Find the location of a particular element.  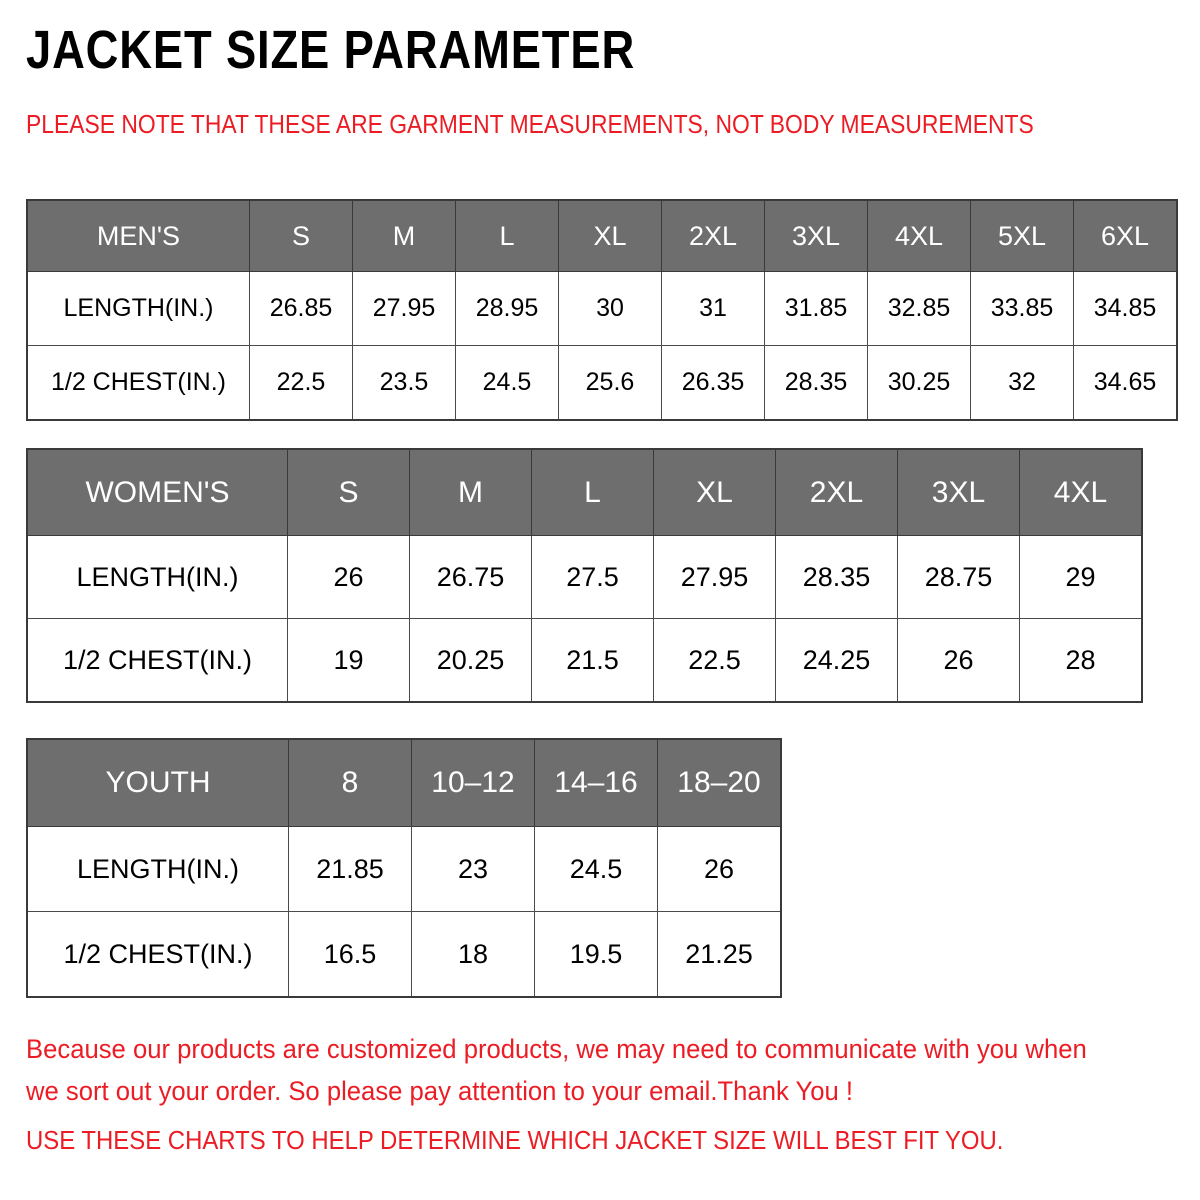

womens-row-label: 1/2 CHEST(IN.) is located at coordinates (157, 660).